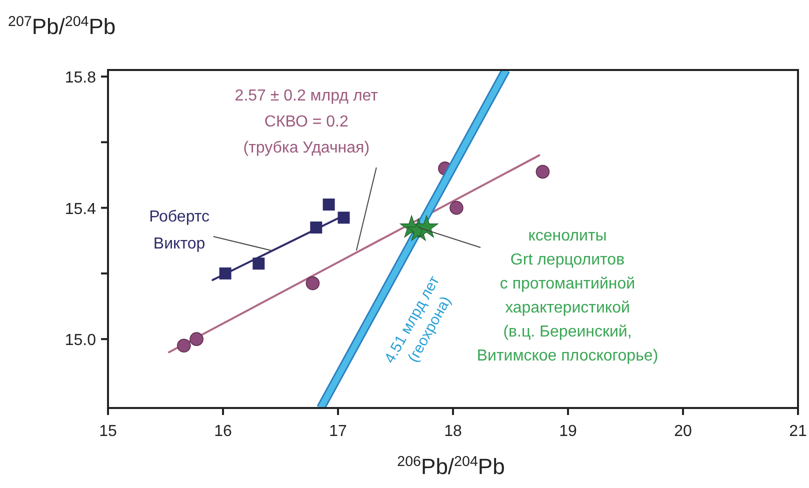 The width and height of the screenshot is (809, 488). I want to click on x-tick-label: 16, so click(223, 431).